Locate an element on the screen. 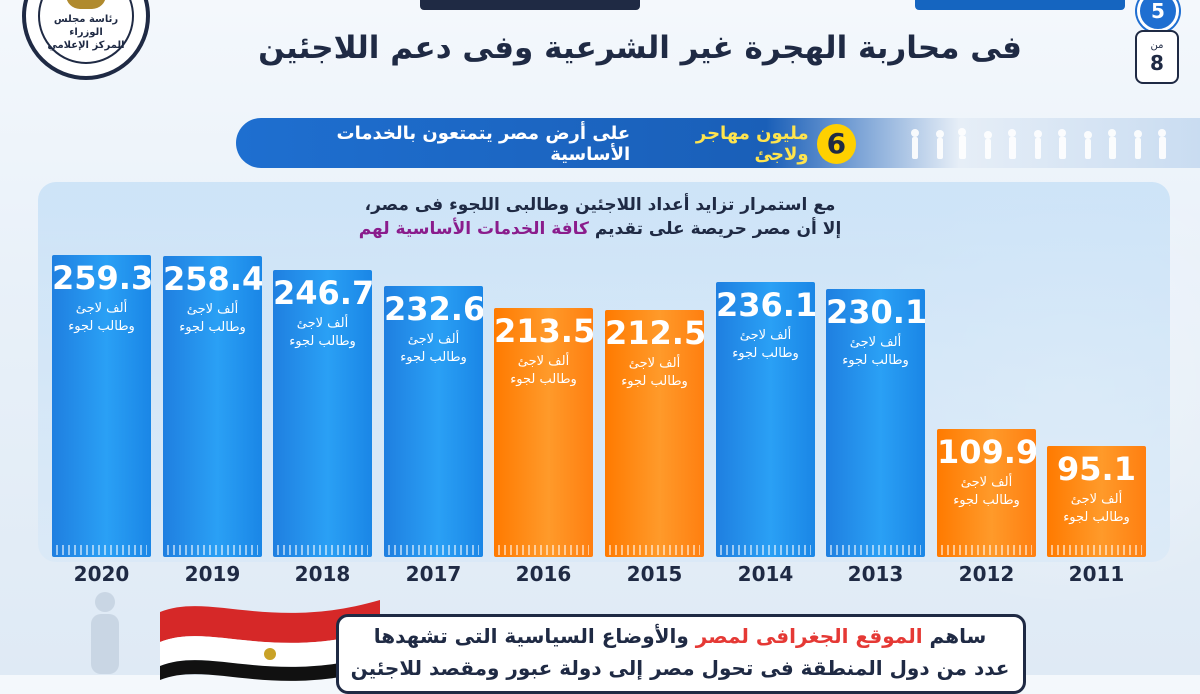 The width and height of the screenshot is (1200, 694). person-silhouette-icon is located at coordinates (105, 633).